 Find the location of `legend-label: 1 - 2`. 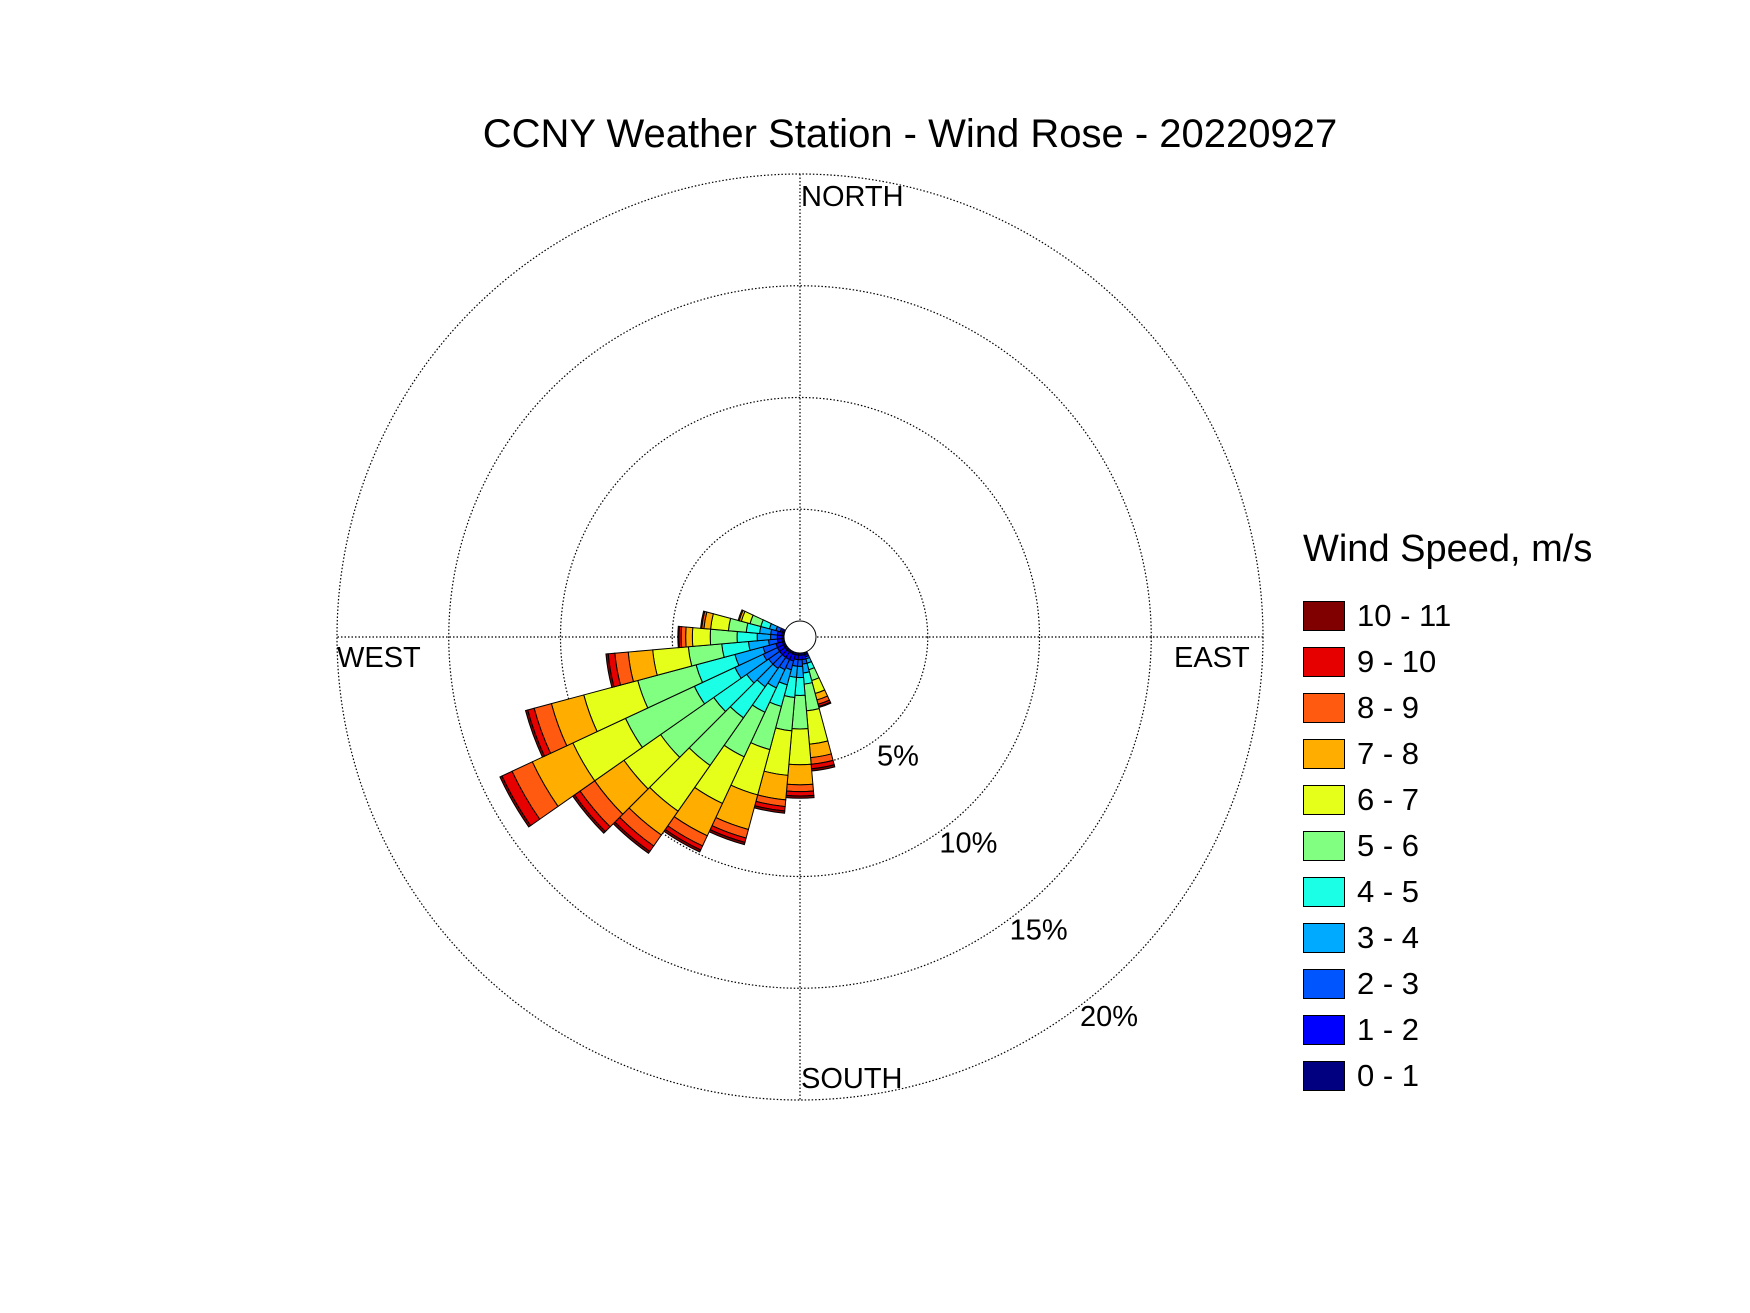

legend-label: 1 - 2 is located at coordinates (1388, 1029).